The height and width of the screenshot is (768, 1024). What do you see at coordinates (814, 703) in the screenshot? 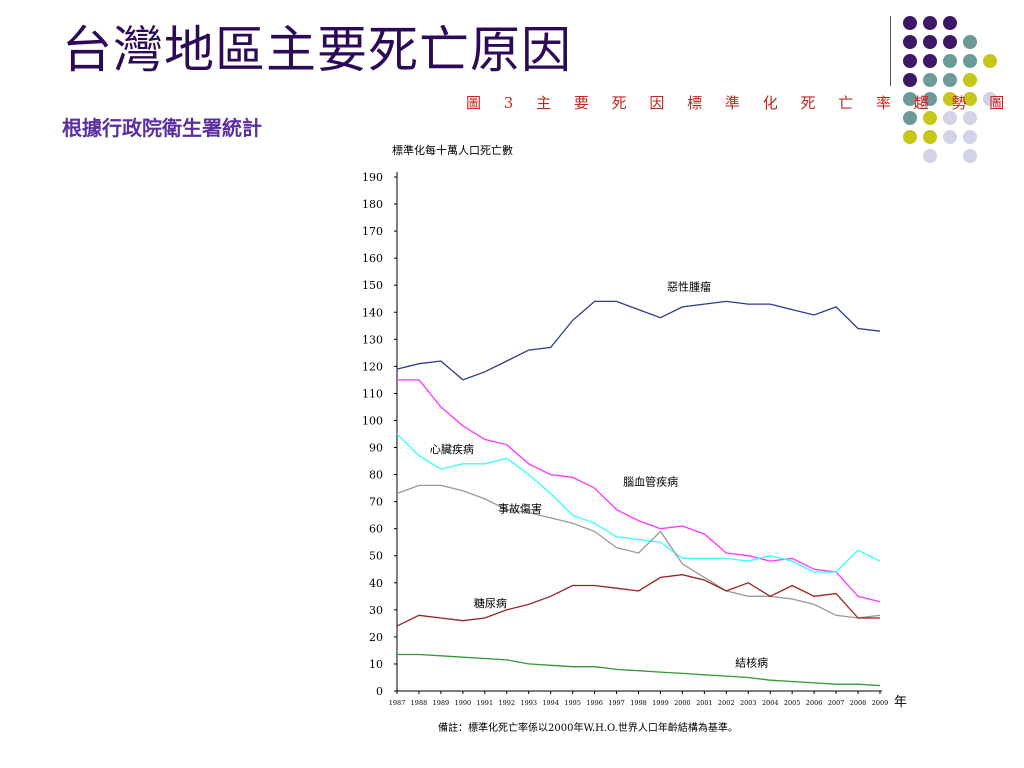
I see `x-tick-label: 2006` at bounding box center [814, 703].